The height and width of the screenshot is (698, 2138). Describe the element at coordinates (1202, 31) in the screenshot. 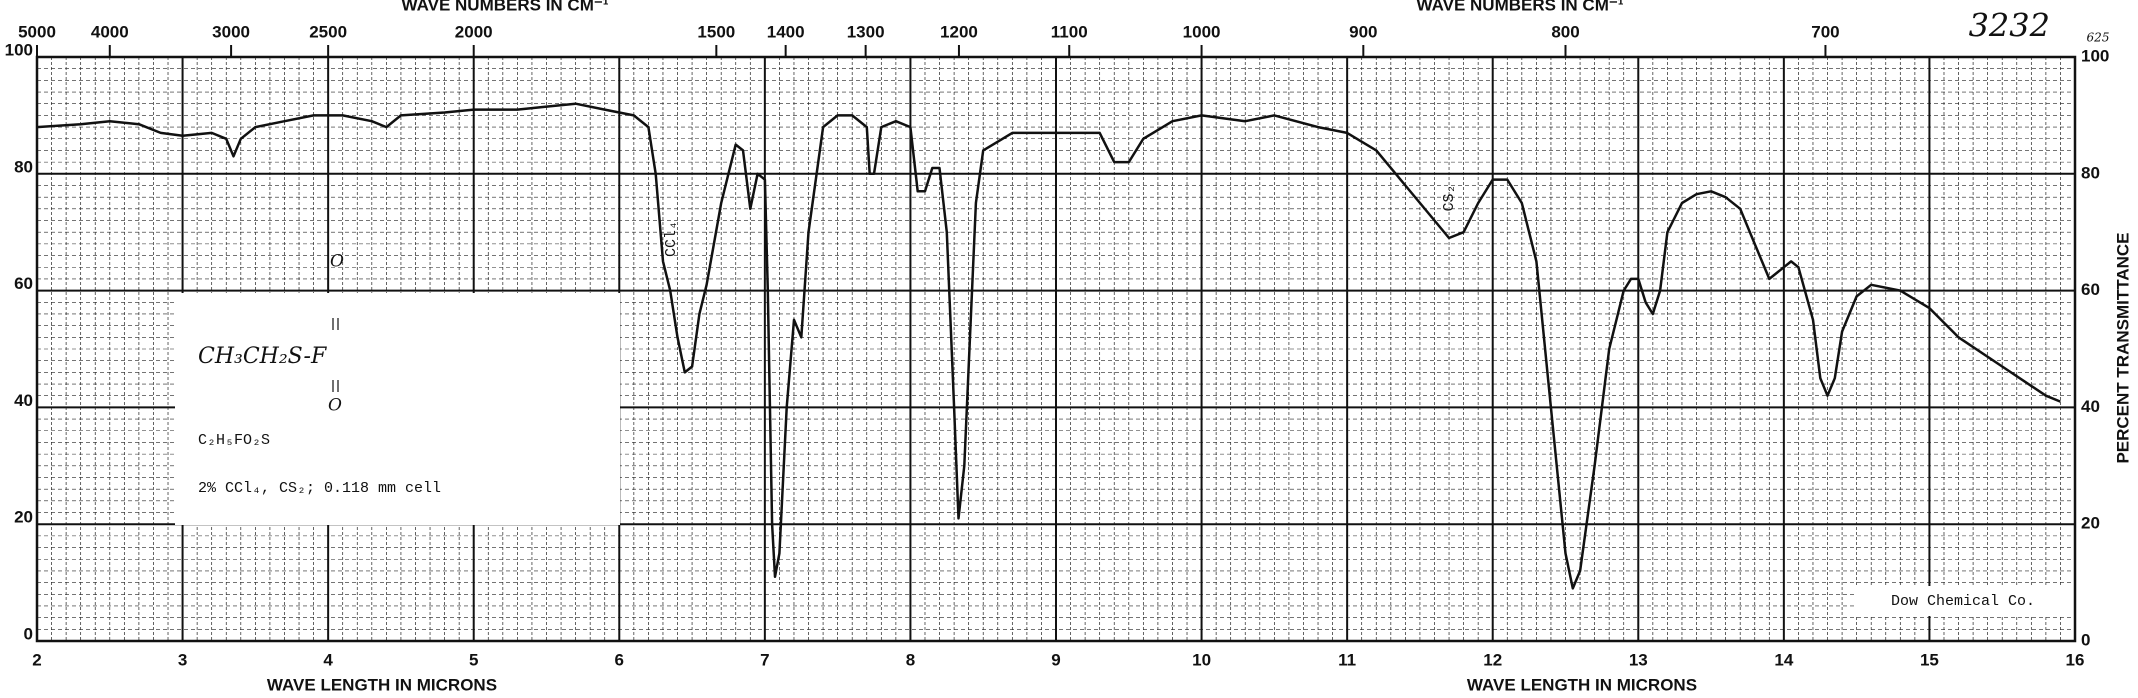

I see `x2-tick-label: 1000` at that location.